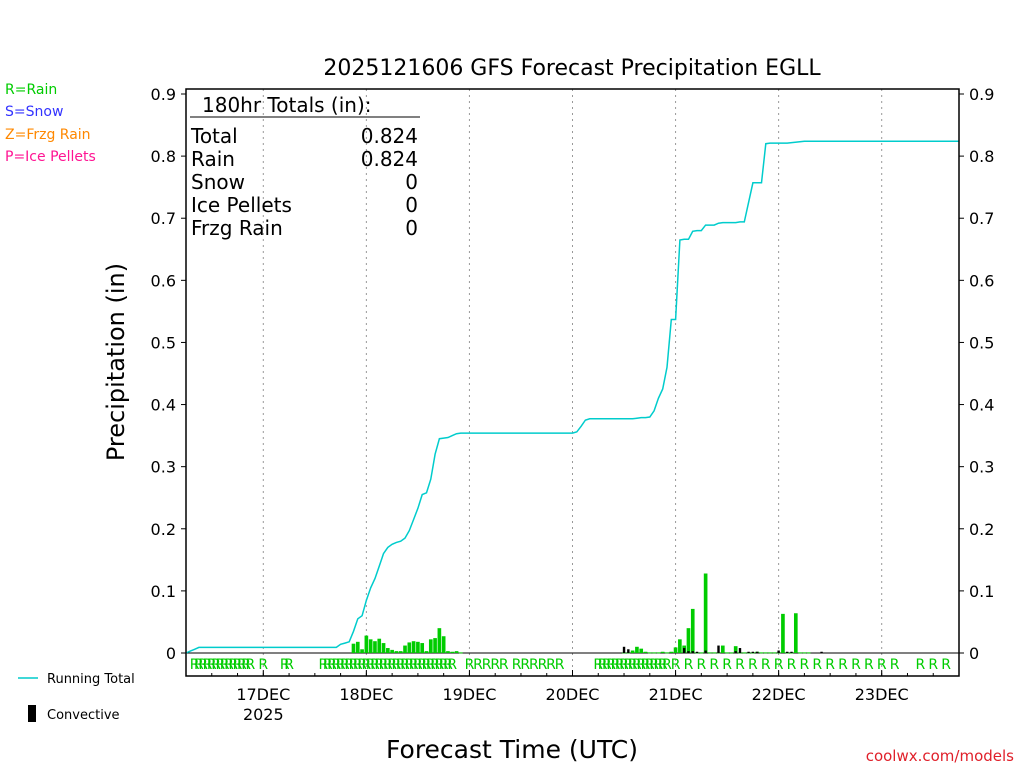  I want to click on y-tick-label: 0, so click(171, 653).